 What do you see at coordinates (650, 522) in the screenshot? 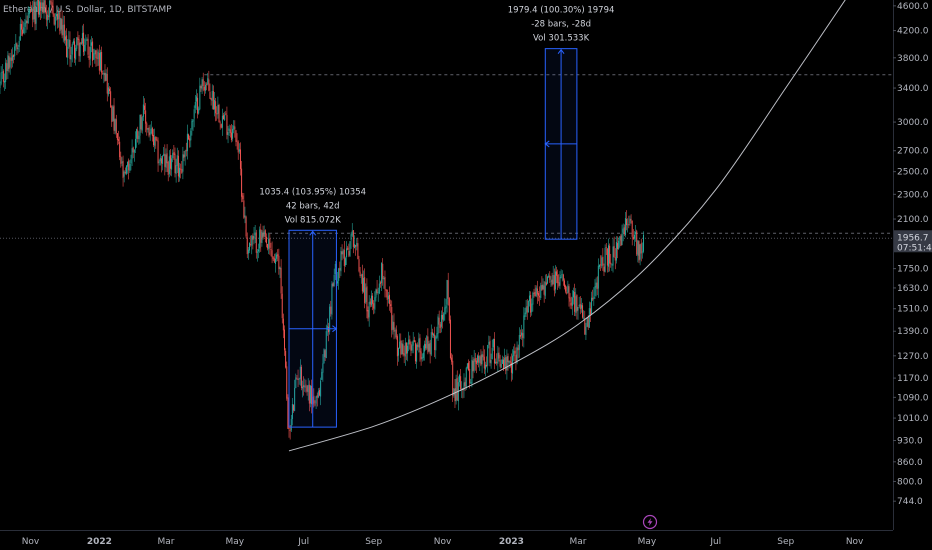
I see `lightning-bolt-icon` at bounding box center [650, 522].